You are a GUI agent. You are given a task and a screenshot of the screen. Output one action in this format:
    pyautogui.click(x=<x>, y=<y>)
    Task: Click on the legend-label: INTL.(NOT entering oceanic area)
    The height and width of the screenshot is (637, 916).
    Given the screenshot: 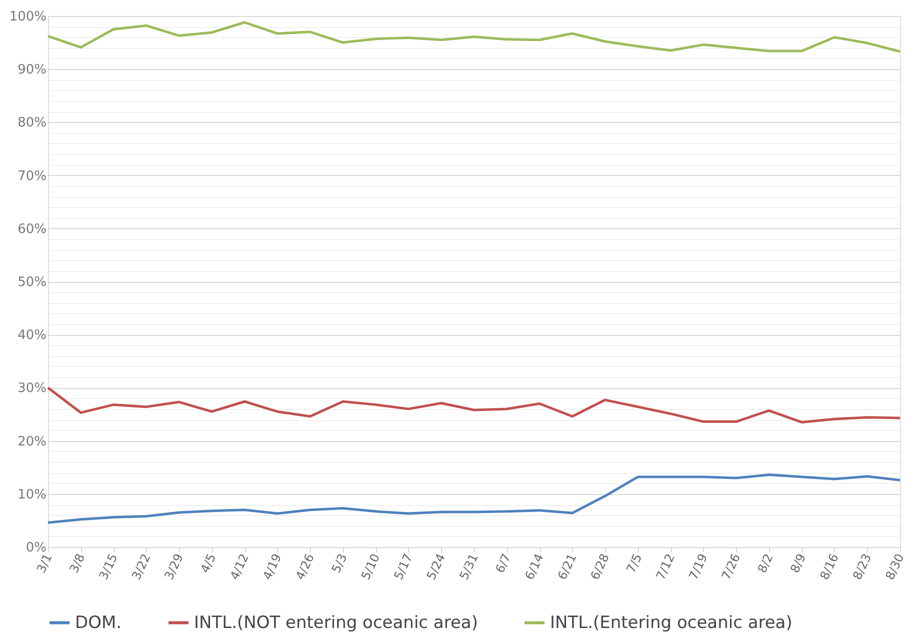 What is the action you would take?
    pyautogui.click(x=336, y=622)
    